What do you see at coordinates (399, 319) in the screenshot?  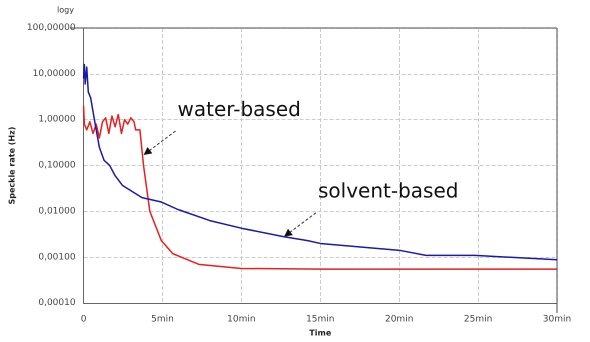 I see `x-tick-label: 20min` at bounding box center [399, 319].